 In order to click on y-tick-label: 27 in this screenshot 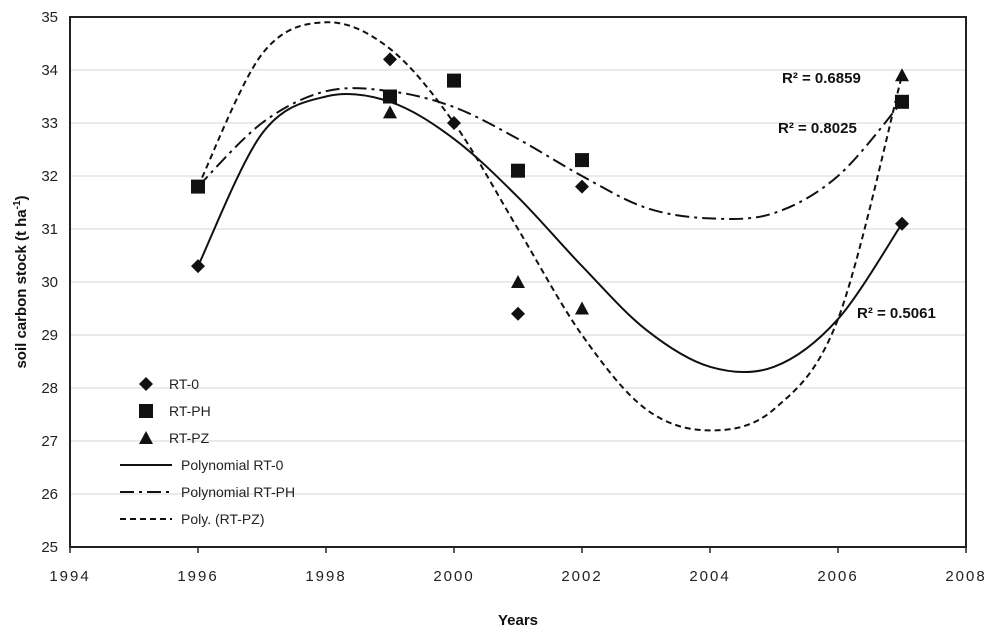, I will do `click(49, 441)`.